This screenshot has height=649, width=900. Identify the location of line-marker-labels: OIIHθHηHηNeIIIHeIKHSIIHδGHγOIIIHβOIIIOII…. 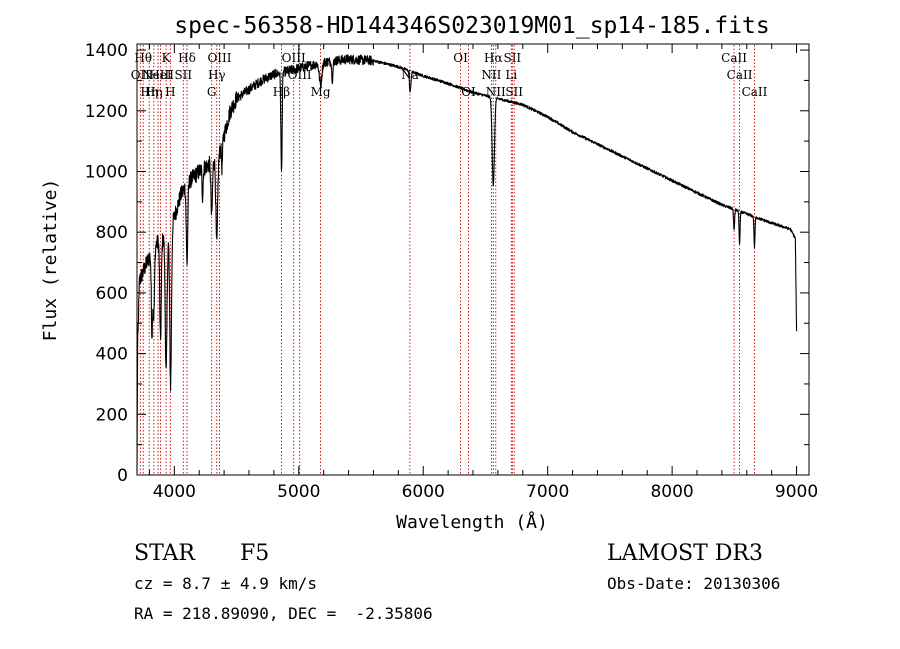
(449, 75).